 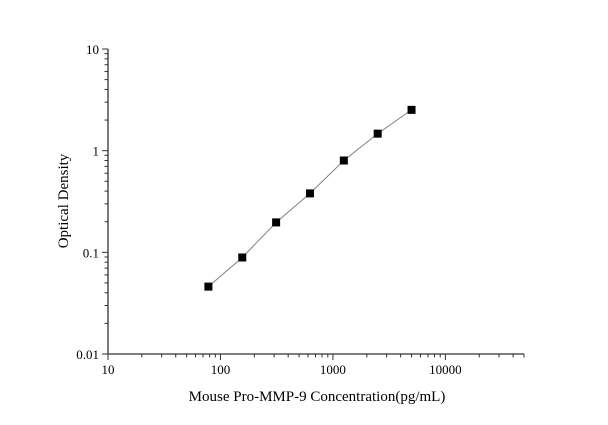 What do you see at coordinates (108, 369) in the screenshot?
I see `x-tick-label: 10` at bounding box center [108, 369].